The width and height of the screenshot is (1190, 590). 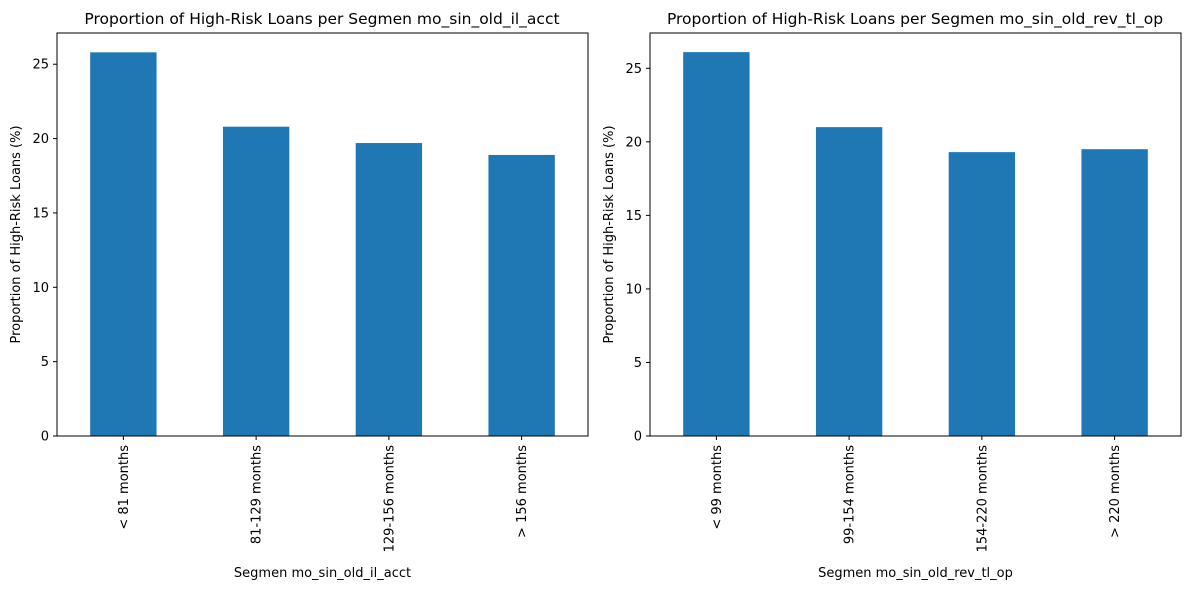 What do you see at coordinates (322, 573) in the screenshot?
I see `x-axis-label: Segmen mo_sin_old_il_acct` at bounding box center [322, 573].